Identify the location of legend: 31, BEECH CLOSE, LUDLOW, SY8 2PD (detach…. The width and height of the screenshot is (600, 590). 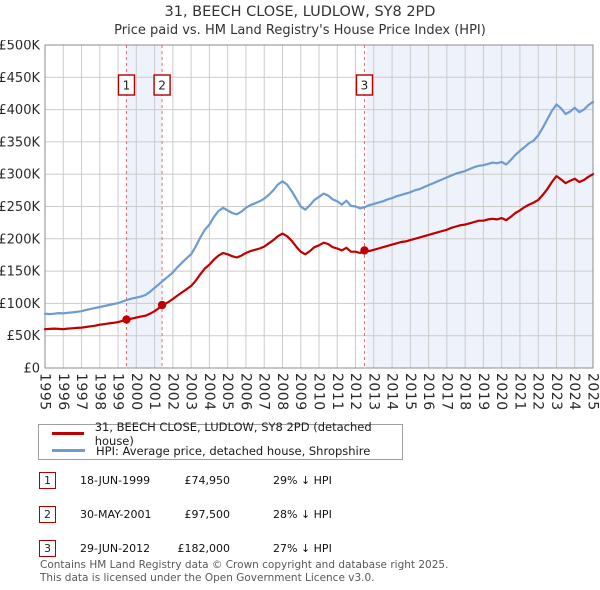
(220, 440).